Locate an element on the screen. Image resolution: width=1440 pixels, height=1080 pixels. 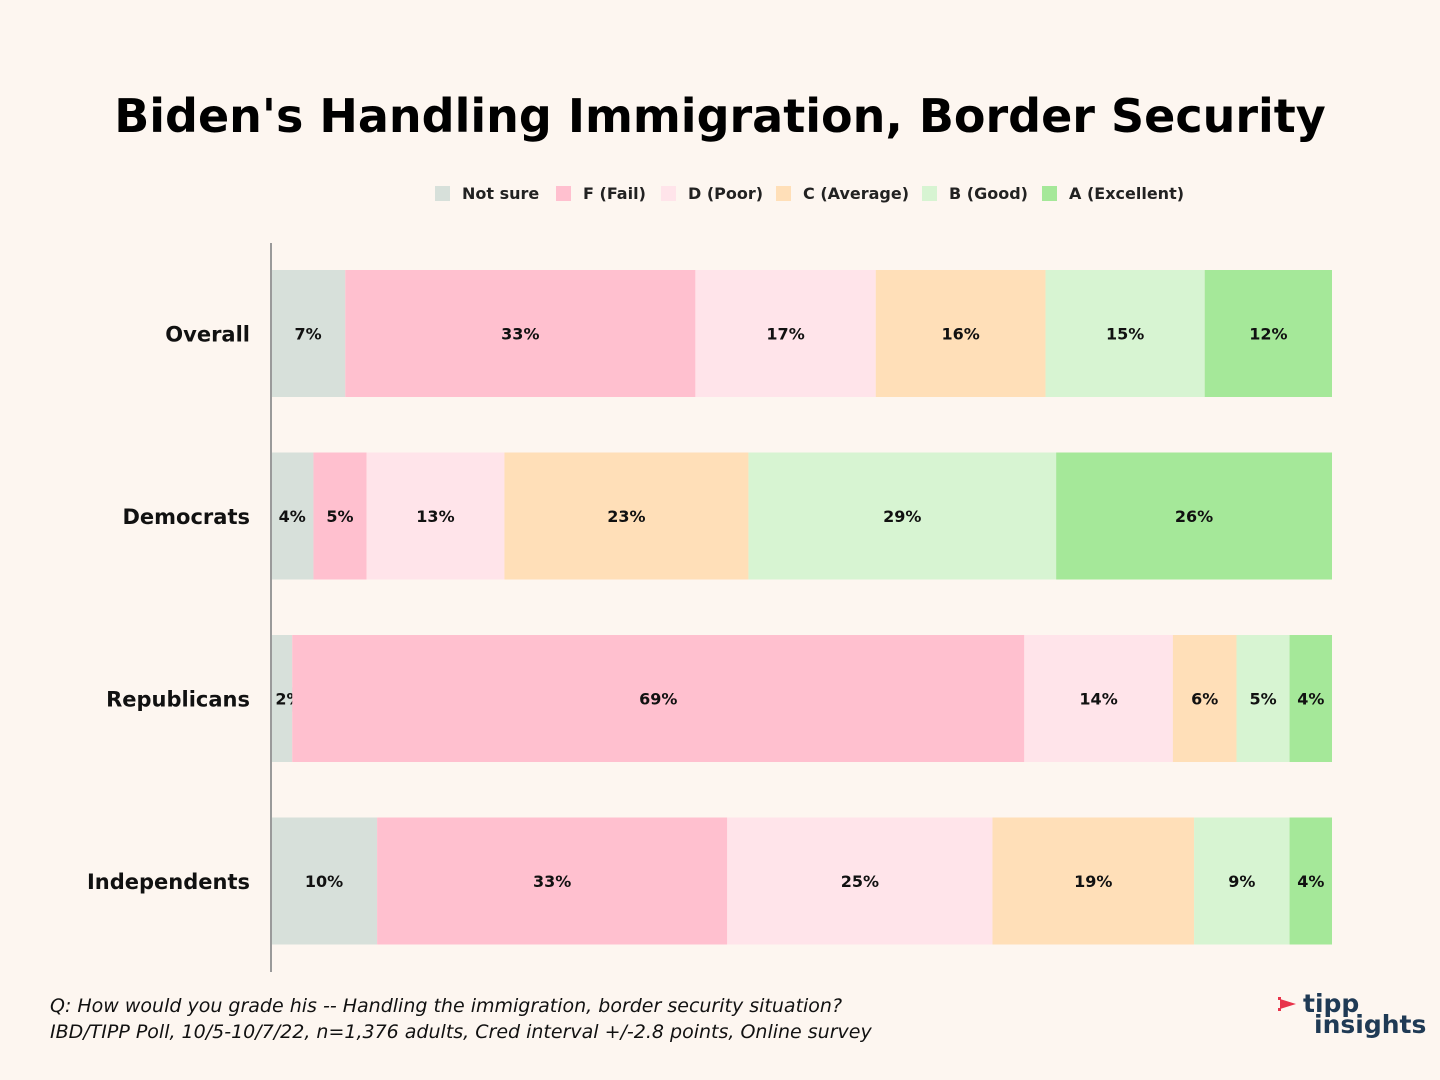
bar-row-independents: 10% 33% 25% 19% 9% 4% is located at coordinates (801, 881).